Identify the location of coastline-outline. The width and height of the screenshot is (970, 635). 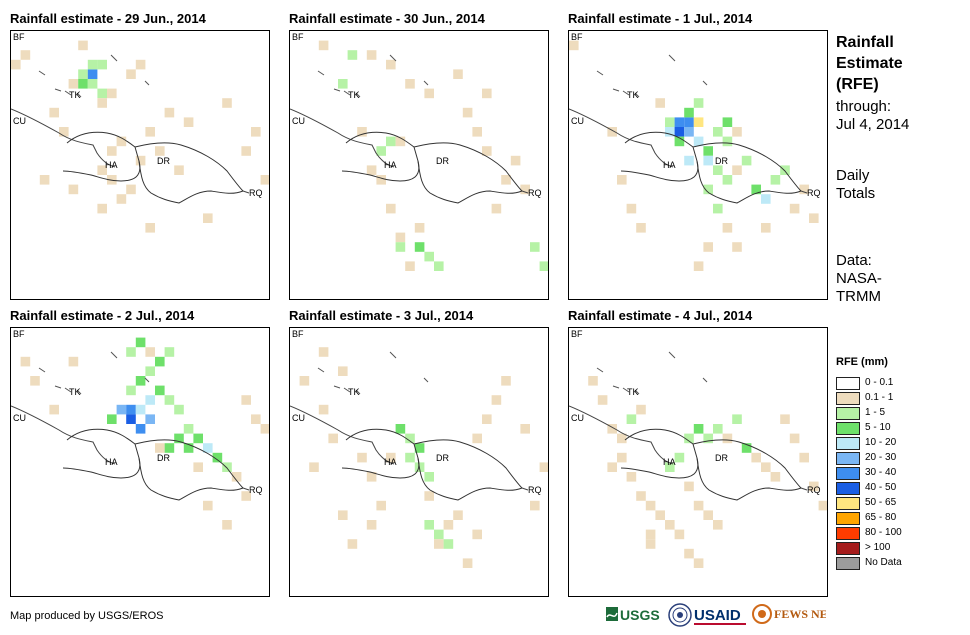
(409, 426).